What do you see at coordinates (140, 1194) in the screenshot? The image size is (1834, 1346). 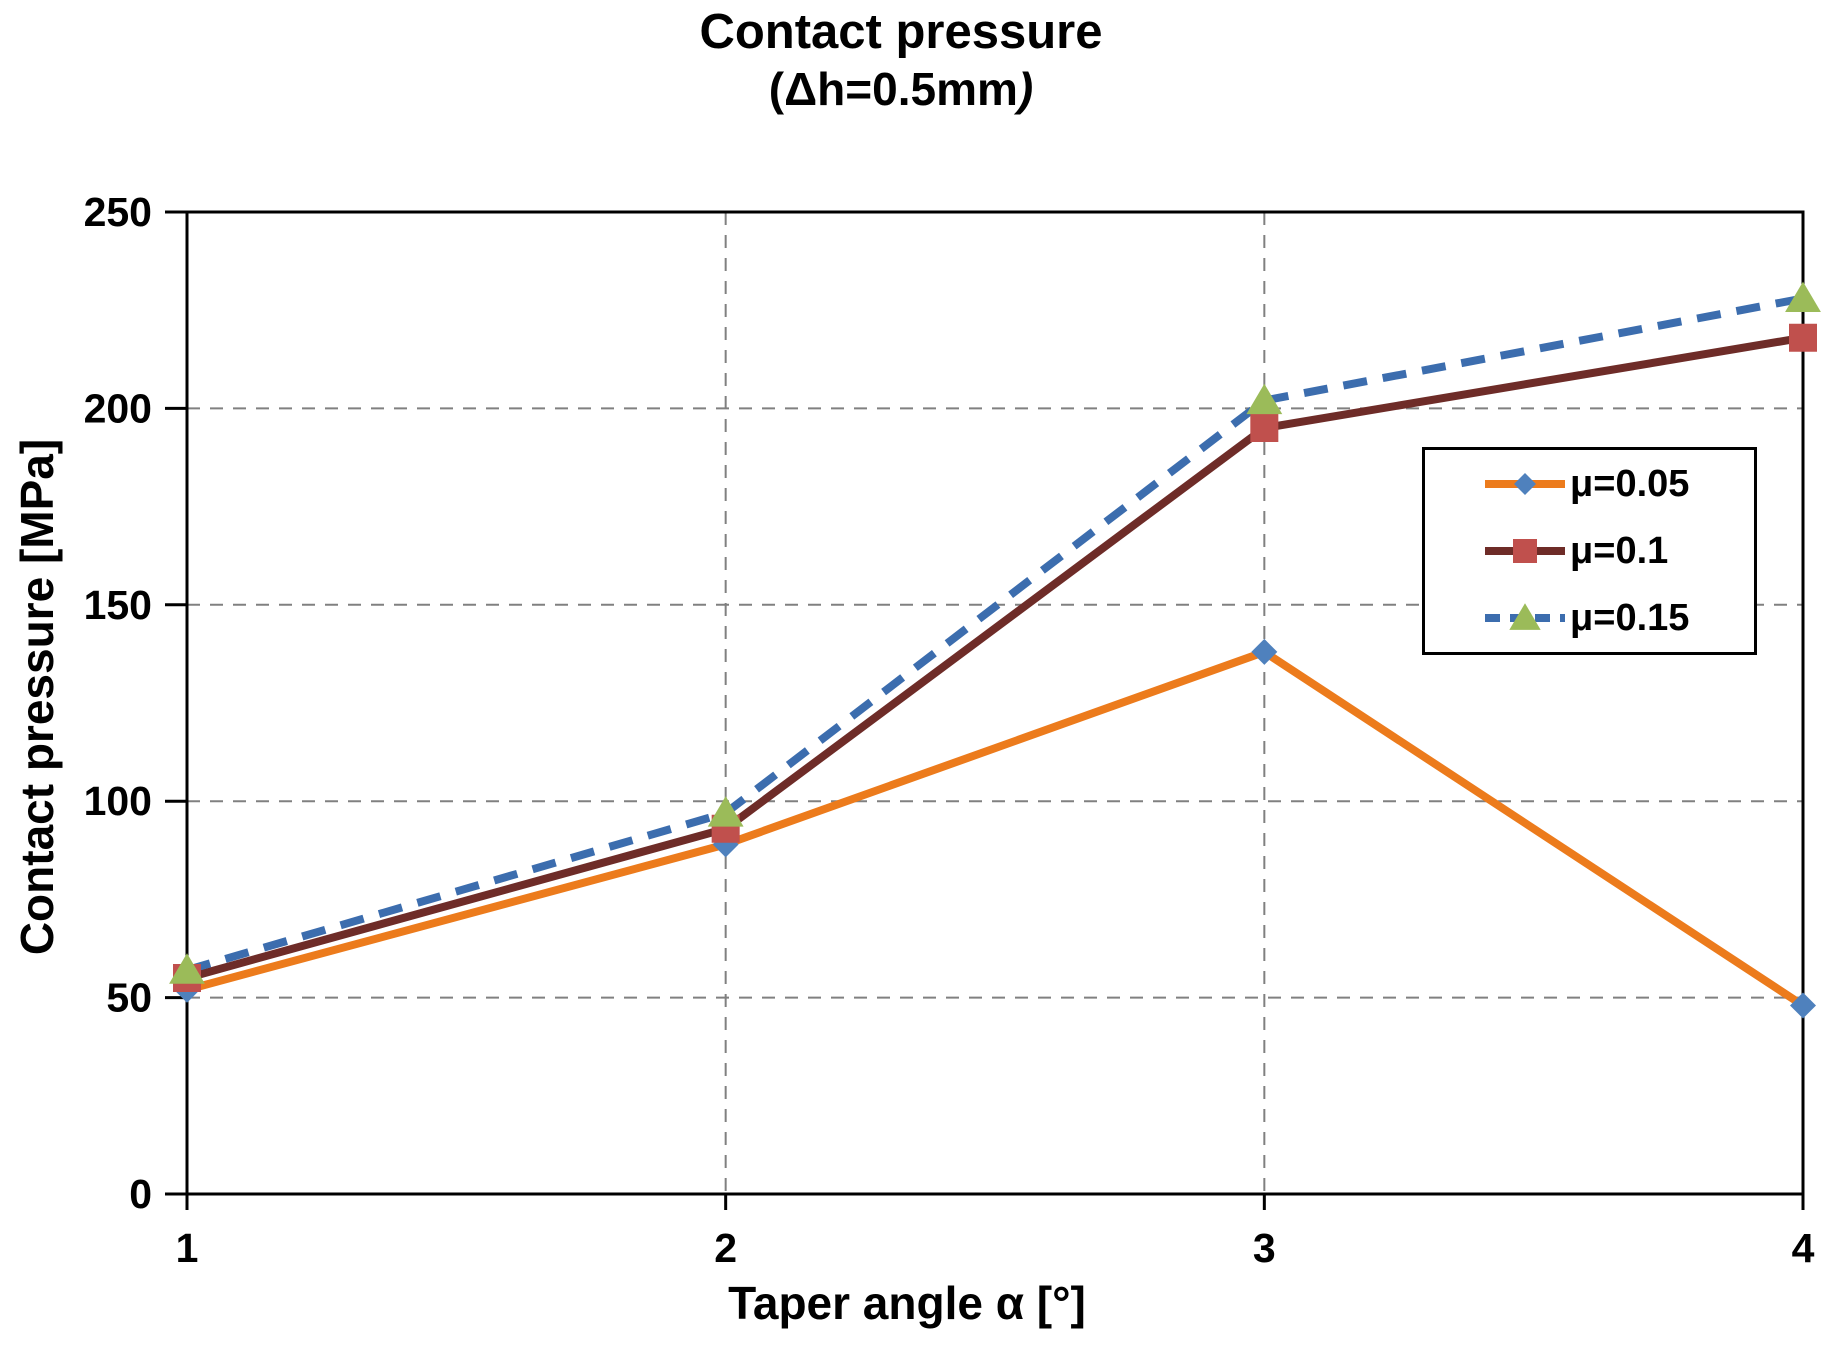 I see `y-tick-label: 0` at bounding box center [140, 1194].